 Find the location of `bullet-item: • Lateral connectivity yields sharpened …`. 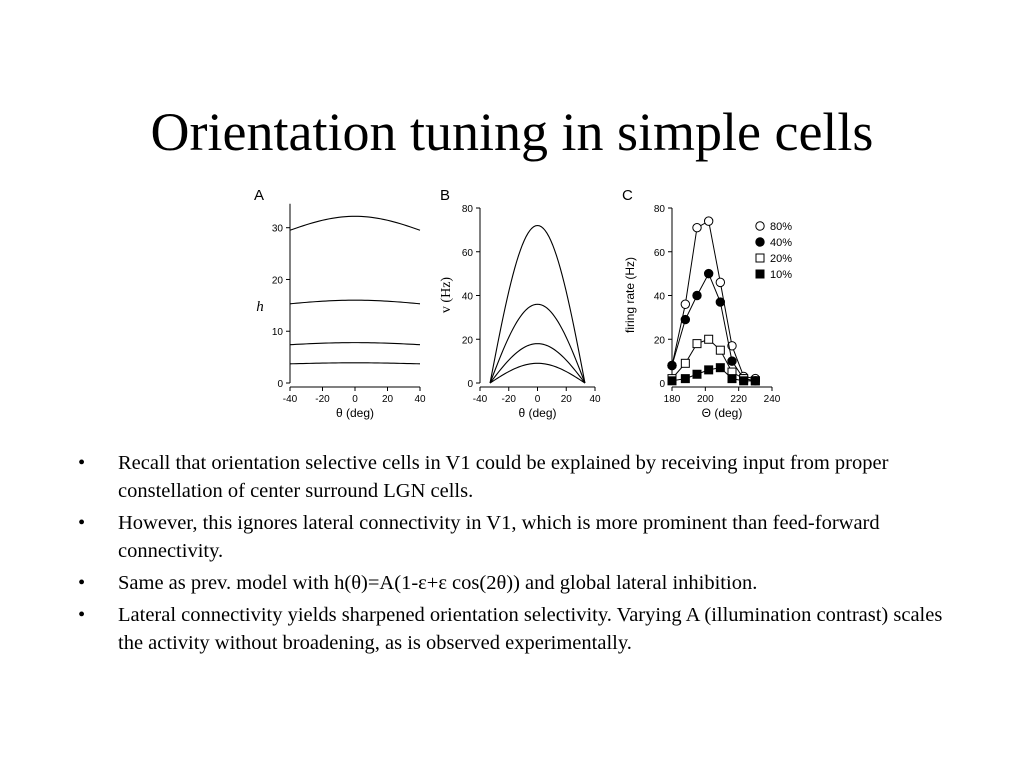

bullet-item: • Lateral connectivity yields sharpened … is located at coordinates (518, 629).